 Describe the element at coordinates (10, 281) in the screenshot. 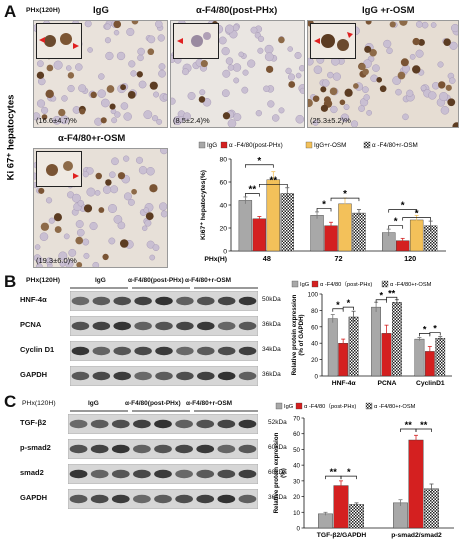

I see `panel-b-letter: B` at that location.